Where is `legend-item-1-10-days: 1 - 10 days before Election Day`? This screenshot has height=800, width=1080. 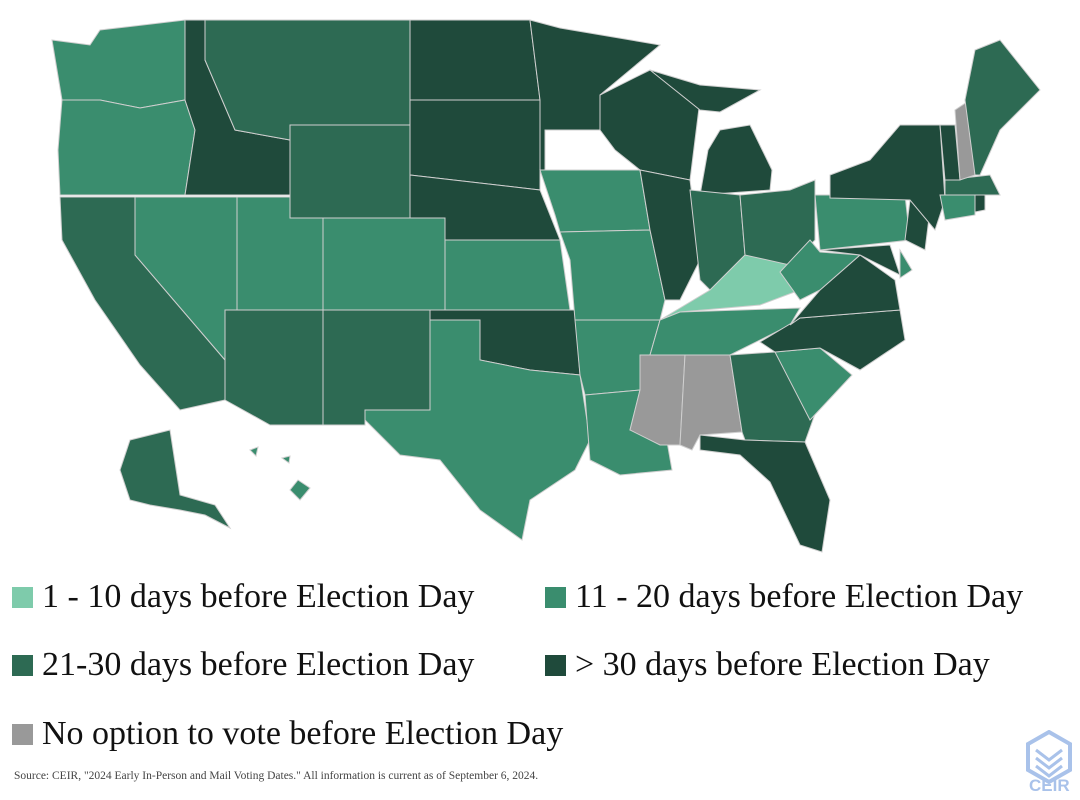 legend-item-1-10-days: 1 - 10 days before Election Day is located at coordinates (243, 597).